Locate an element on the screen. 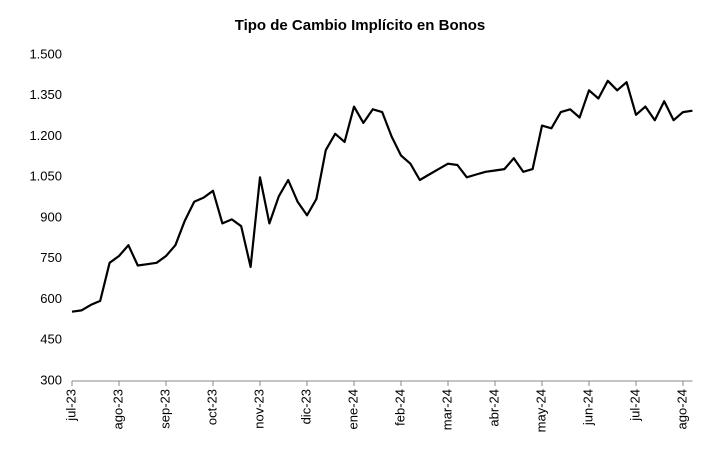  y-tick-label: 300 is located at coordinates (51, 379).